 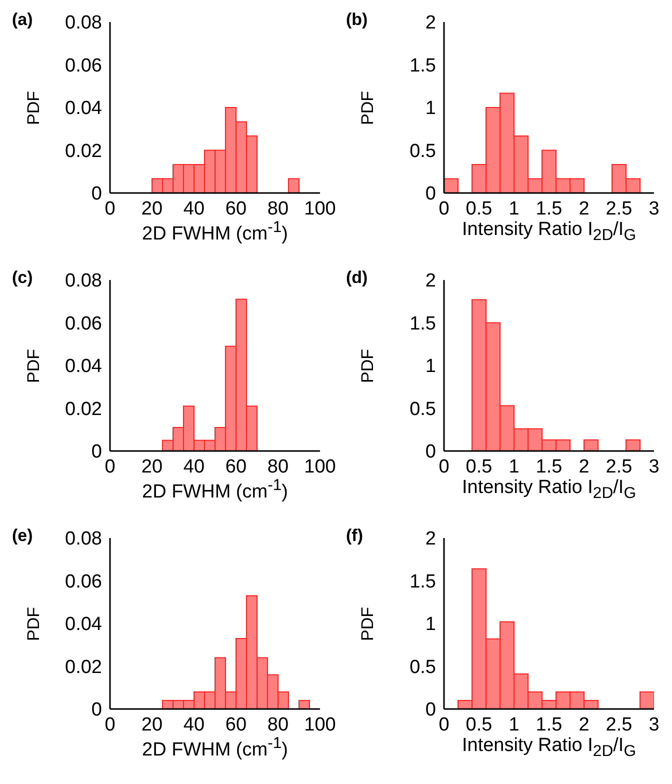 What do you see at coordinates (357, 20) in the screenshot?
I see `chart-title: (b)` at bounding box center [357, 20].